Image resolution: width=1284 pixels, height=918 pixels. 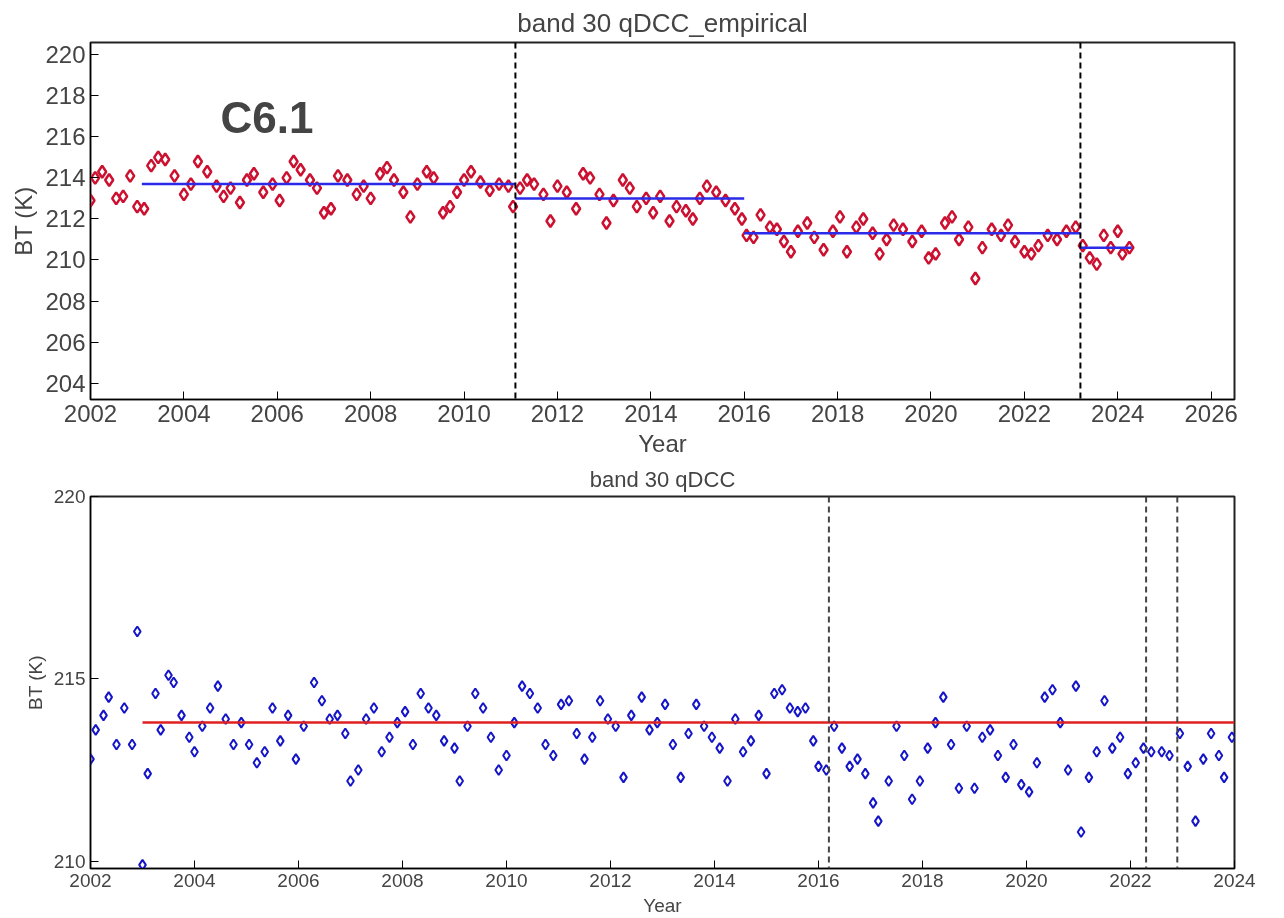 I want to click on y-tick-label: 216, so click(x=65, y=137).